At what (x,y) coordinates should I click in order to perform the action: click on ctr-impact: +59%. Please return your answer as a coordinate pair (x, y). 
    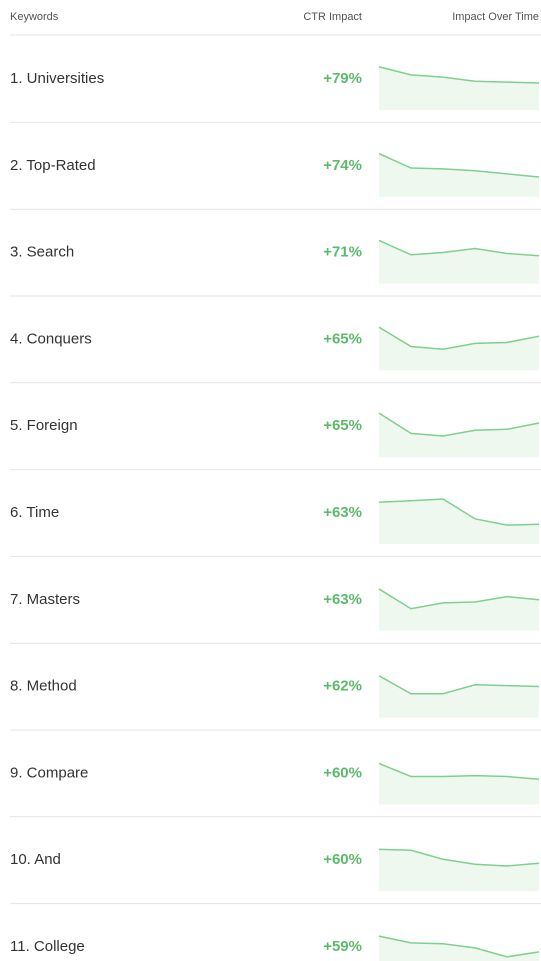
    Looking at the image, I should click on (342, 946).